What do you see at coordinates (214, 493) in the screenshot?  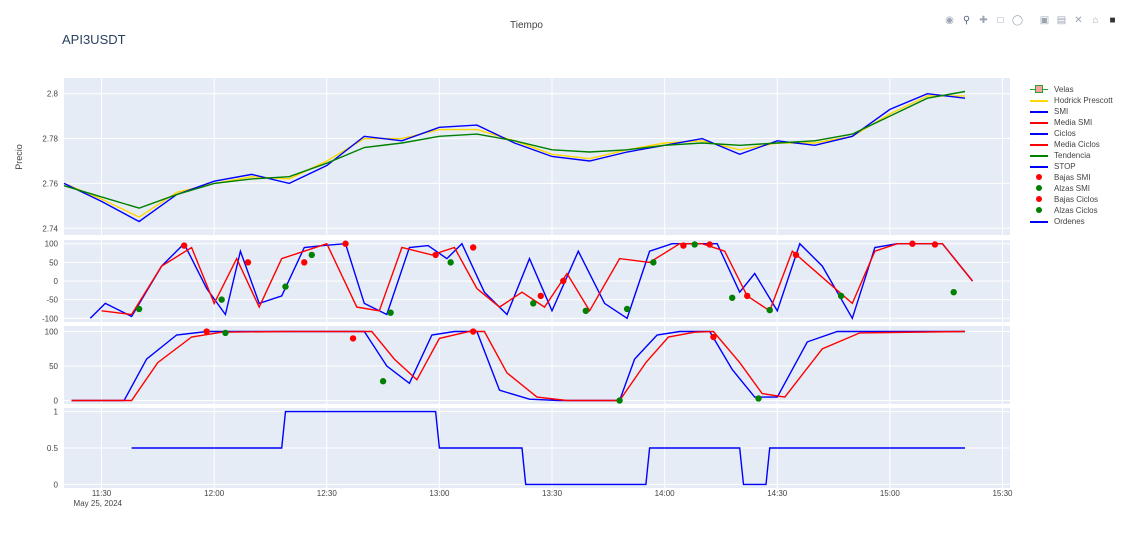 I see `x-tick-label: 12:00` at bounding box center [214, 493].